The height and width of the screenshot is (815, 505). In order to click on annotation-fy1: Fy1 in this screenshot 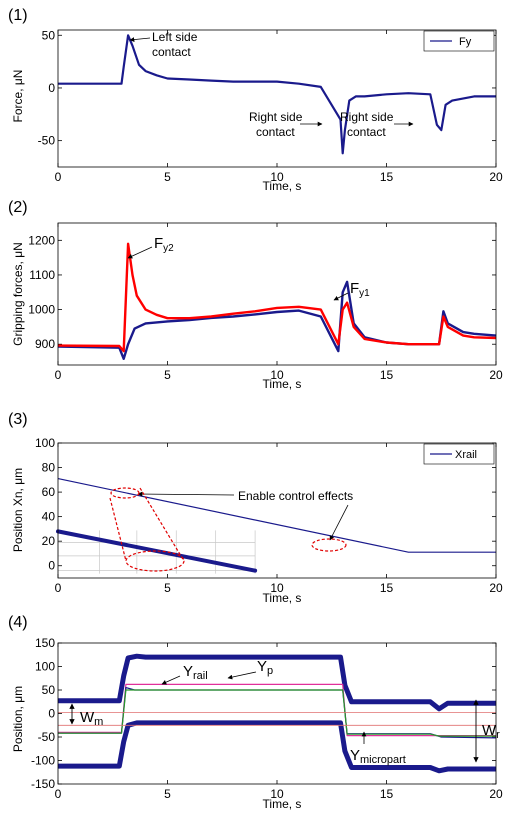, I will do `click(351, 290)`.